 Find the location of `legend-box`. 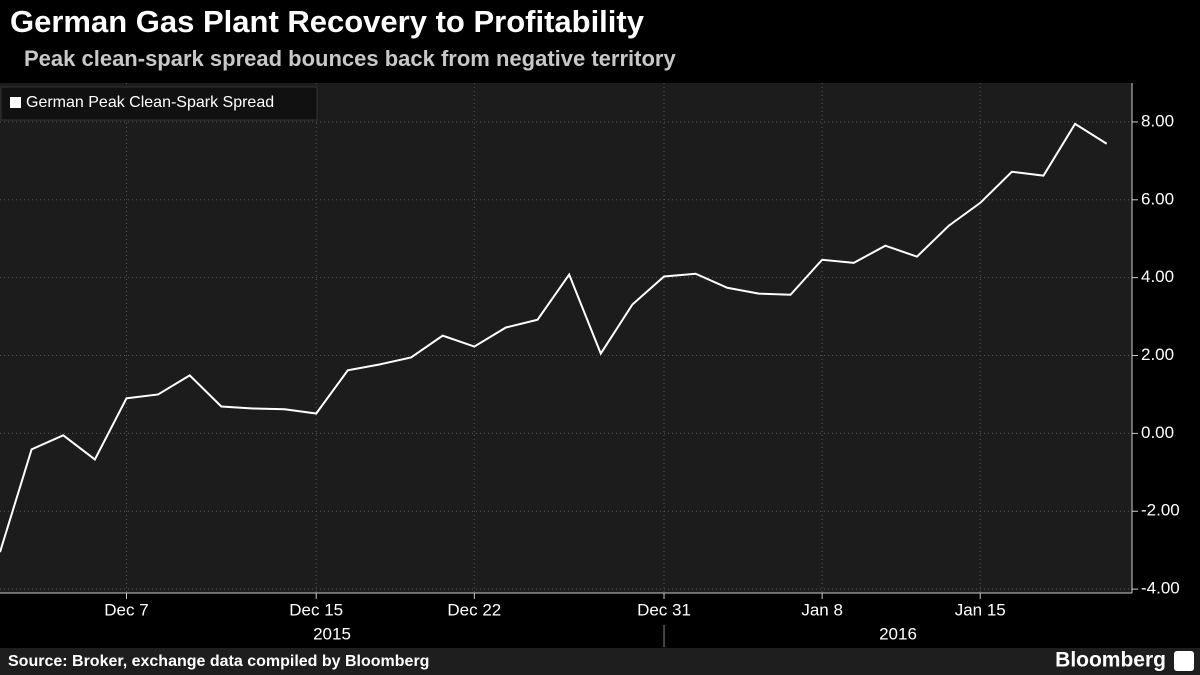

legend-box is located at coordinates (159, 103).